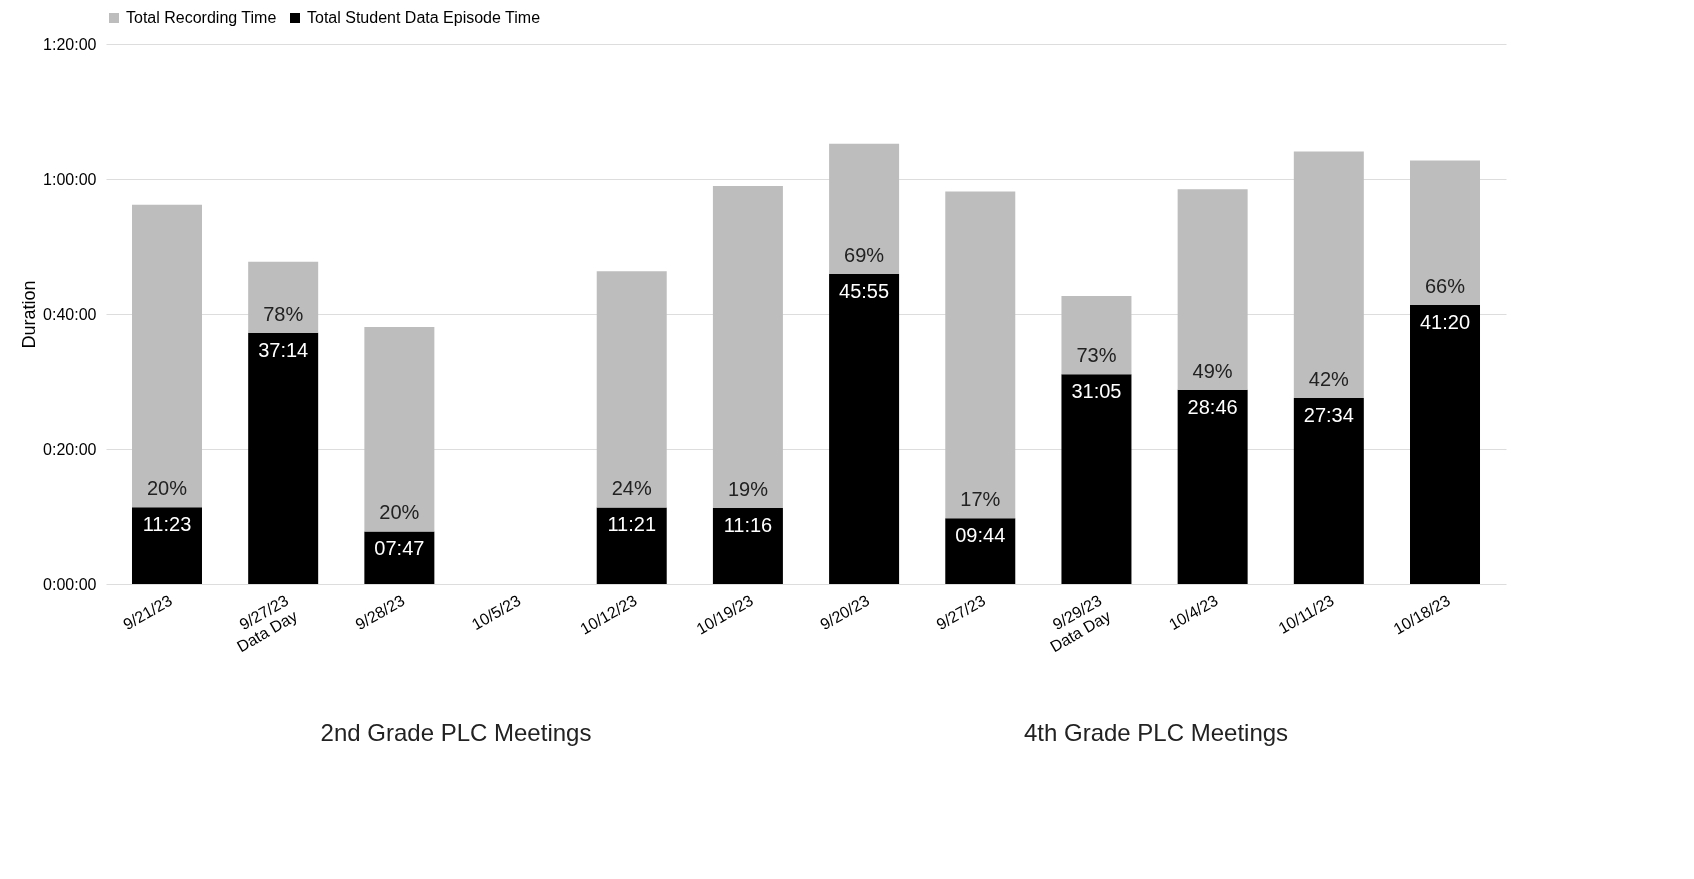 Image resolution: width=1694 pixels, height=879 pixels. I want to click on annotation: 78%, so click(283, 313).